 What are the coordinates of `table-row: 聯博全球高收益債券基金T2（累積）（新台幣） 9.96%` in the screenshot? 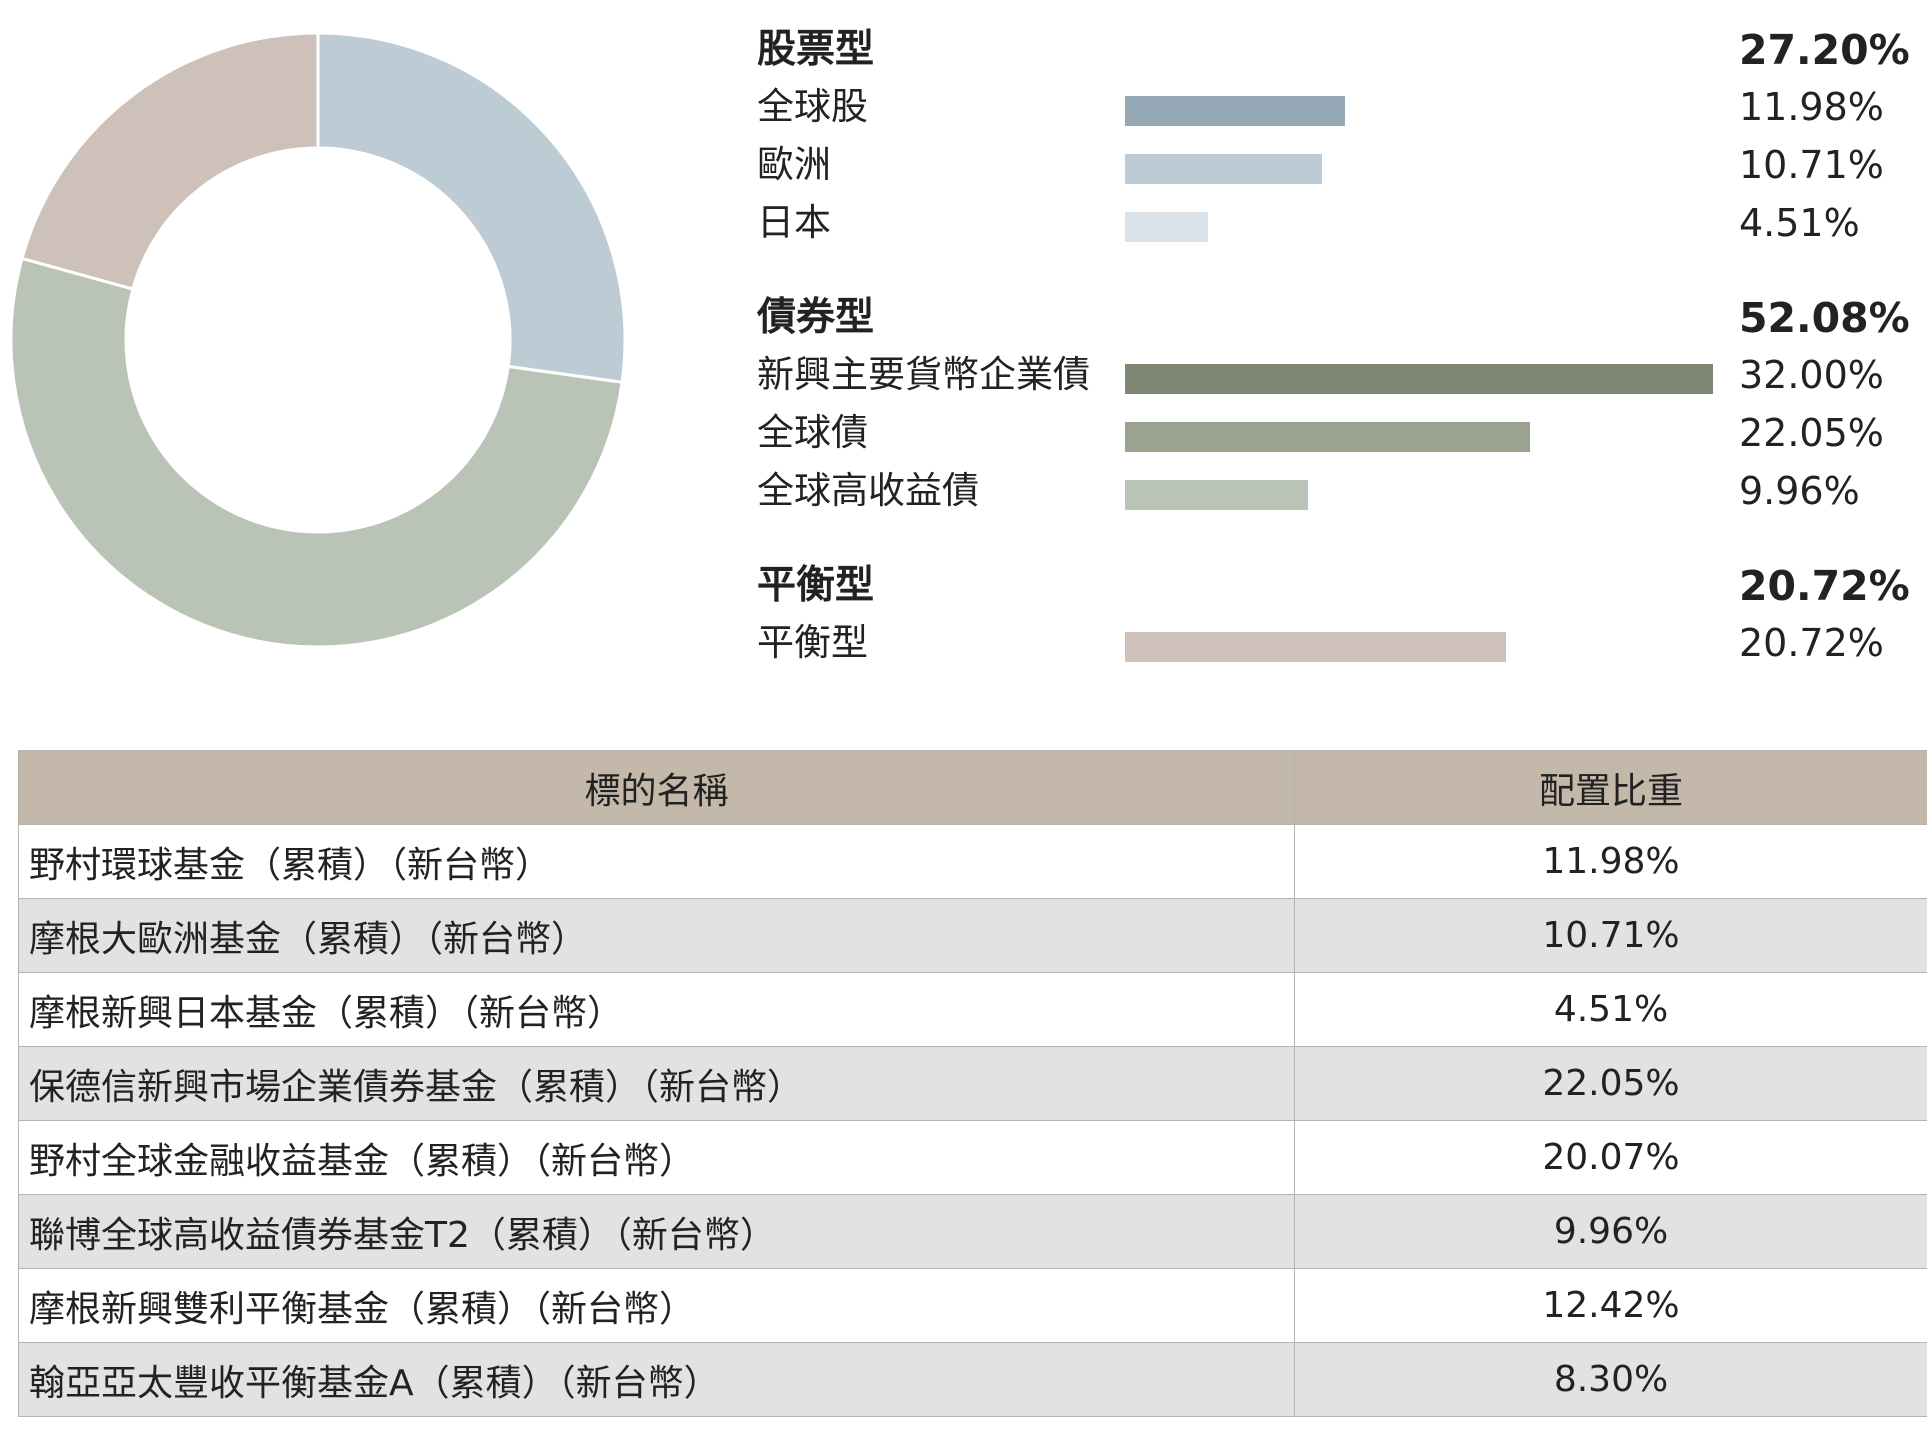 It's located at (972, 1231).